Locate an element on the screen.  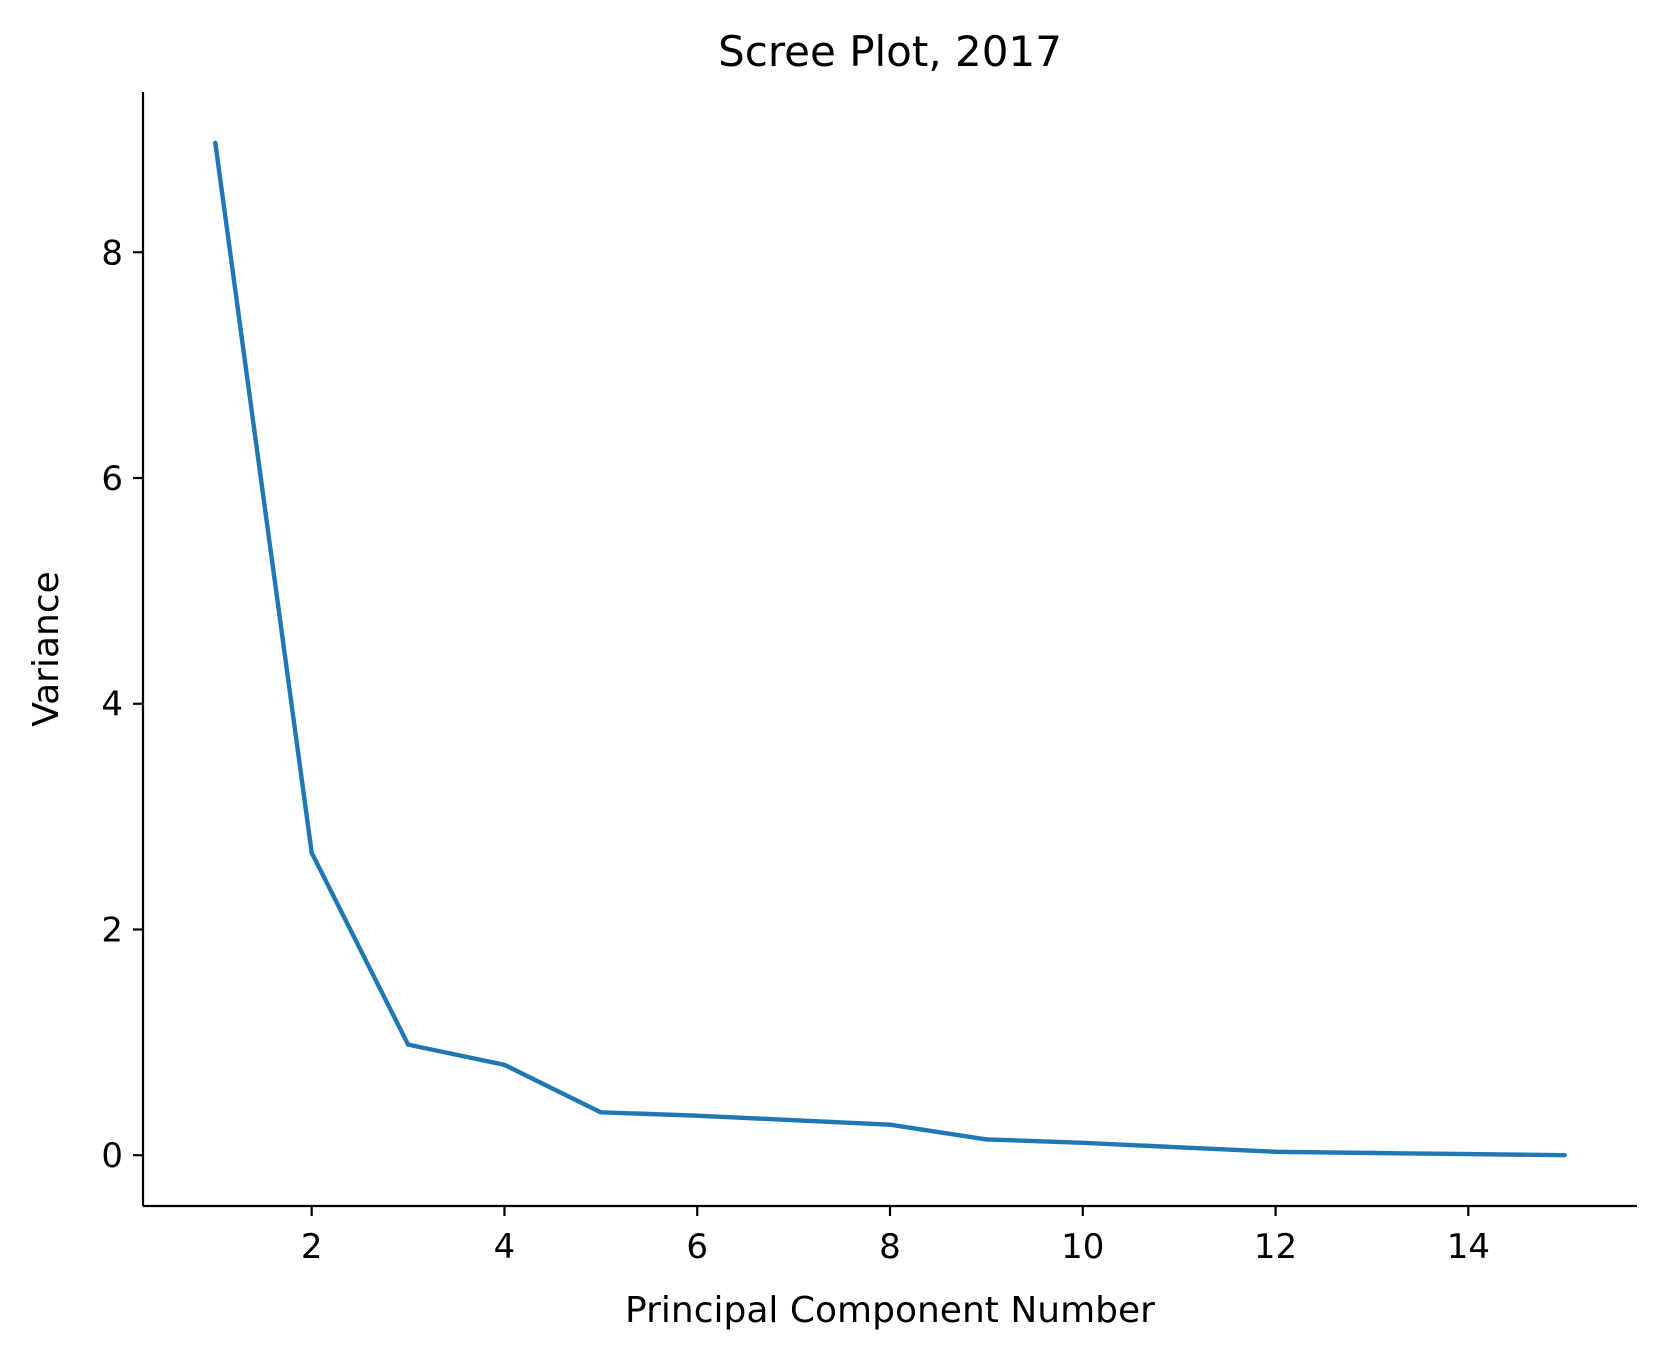
x-tick-label: 8 is located at coordinates (890, 1247).